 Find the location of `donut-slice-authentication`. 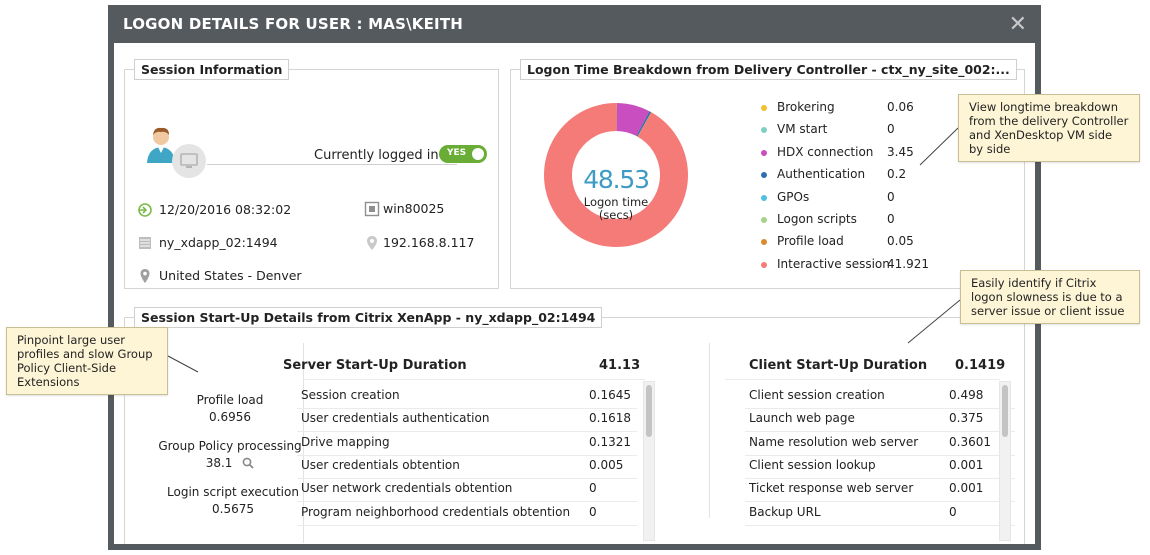

donut-slice-authentication is located at coordinates (644, 124).